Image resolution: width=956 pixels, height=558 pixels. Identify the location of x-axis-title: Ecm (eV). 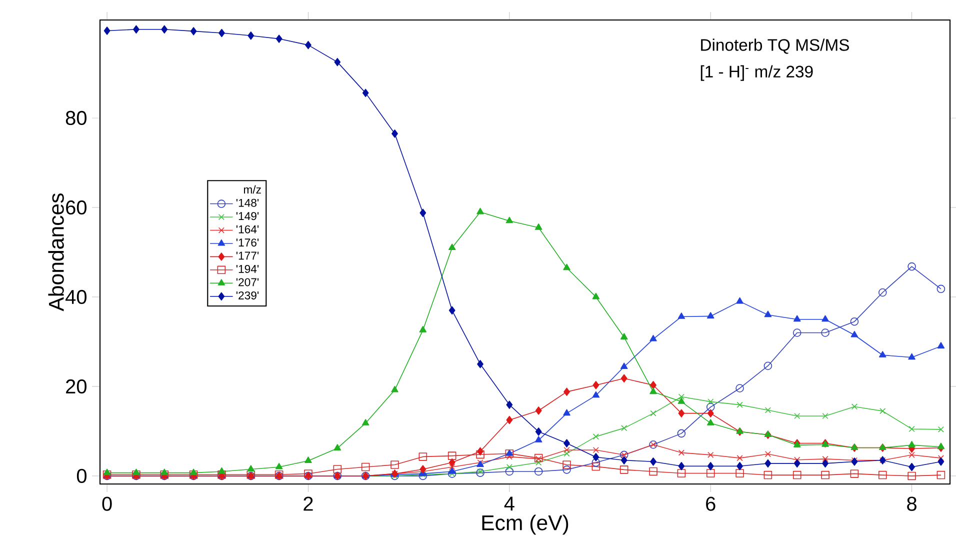
(525, 524).